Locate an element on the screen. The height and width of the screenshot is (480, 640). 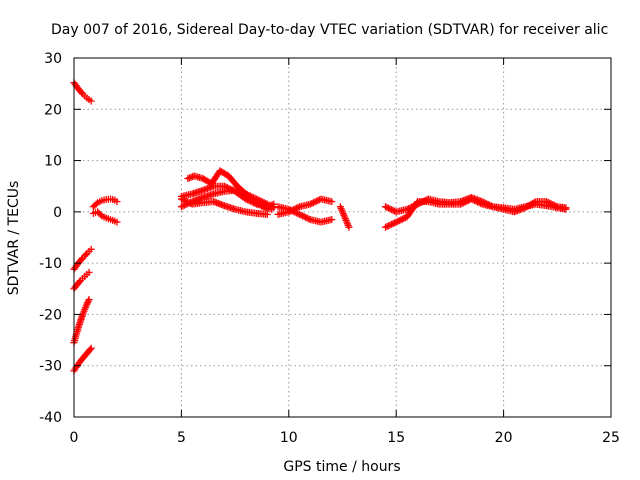
y-axis-label: SDTVAR / TECUs is located at coordinates (14, 238).